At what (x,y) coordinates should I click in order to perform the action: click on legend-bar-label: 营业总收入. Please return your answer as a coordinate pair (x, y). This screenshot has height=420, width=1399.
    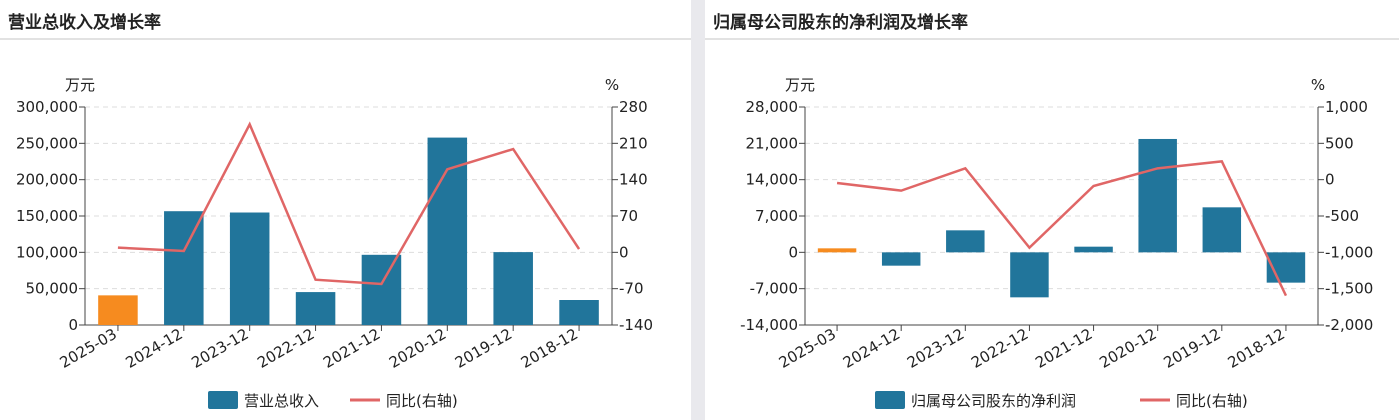
    Looking at the image, I should click on (281, 401).